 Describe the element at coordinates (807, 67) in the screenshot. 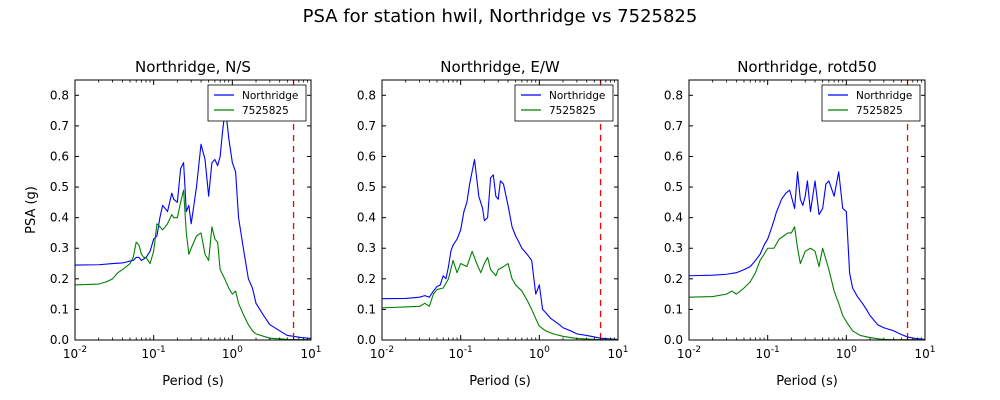

I see `subplot-title: Northridge, rotd50` at that location.